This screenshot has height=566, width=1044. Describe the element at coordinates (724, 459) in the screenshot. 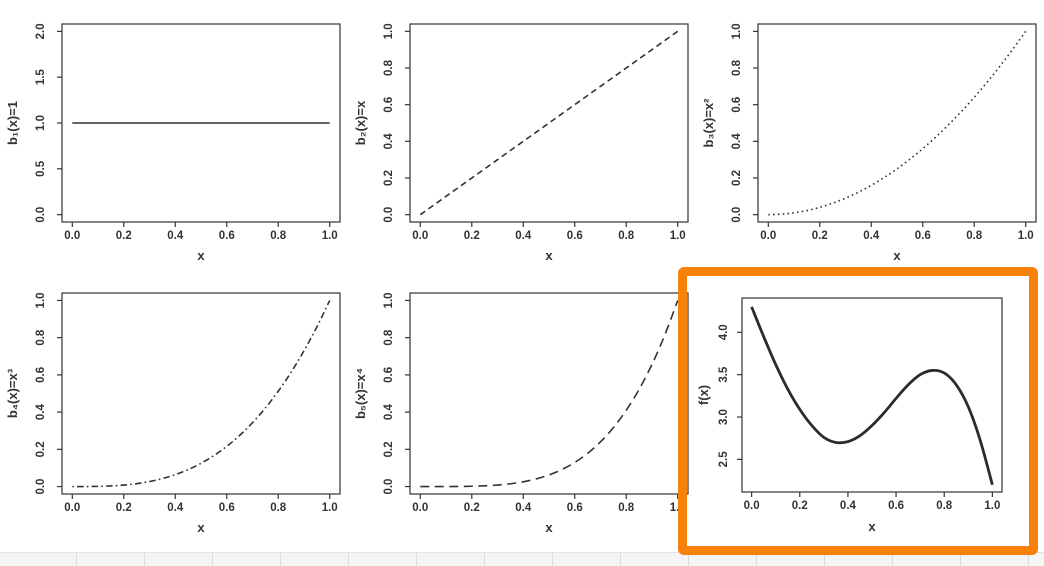

I see `y-tick-label: 2.5` at that location.